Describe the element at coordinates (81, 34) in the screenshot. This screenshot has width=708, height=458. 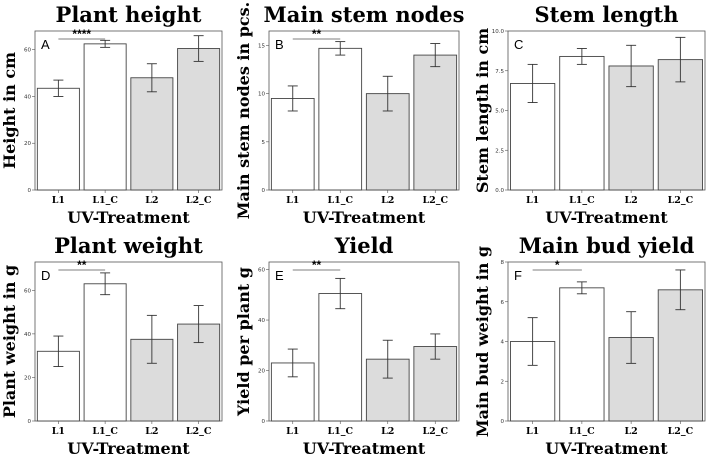
I see `significance-label: ****` at that location.